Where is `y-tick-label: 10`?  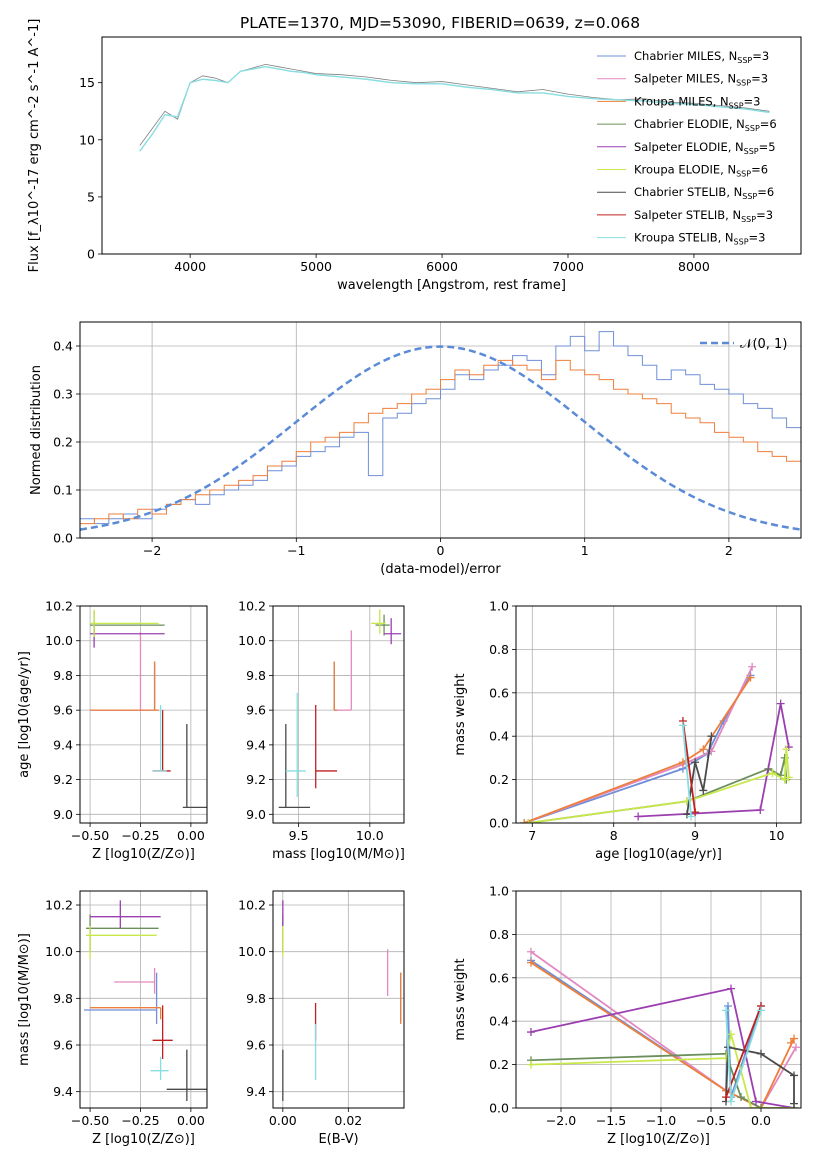
y-tick-label: 10 is located at coordinates (87, 139).